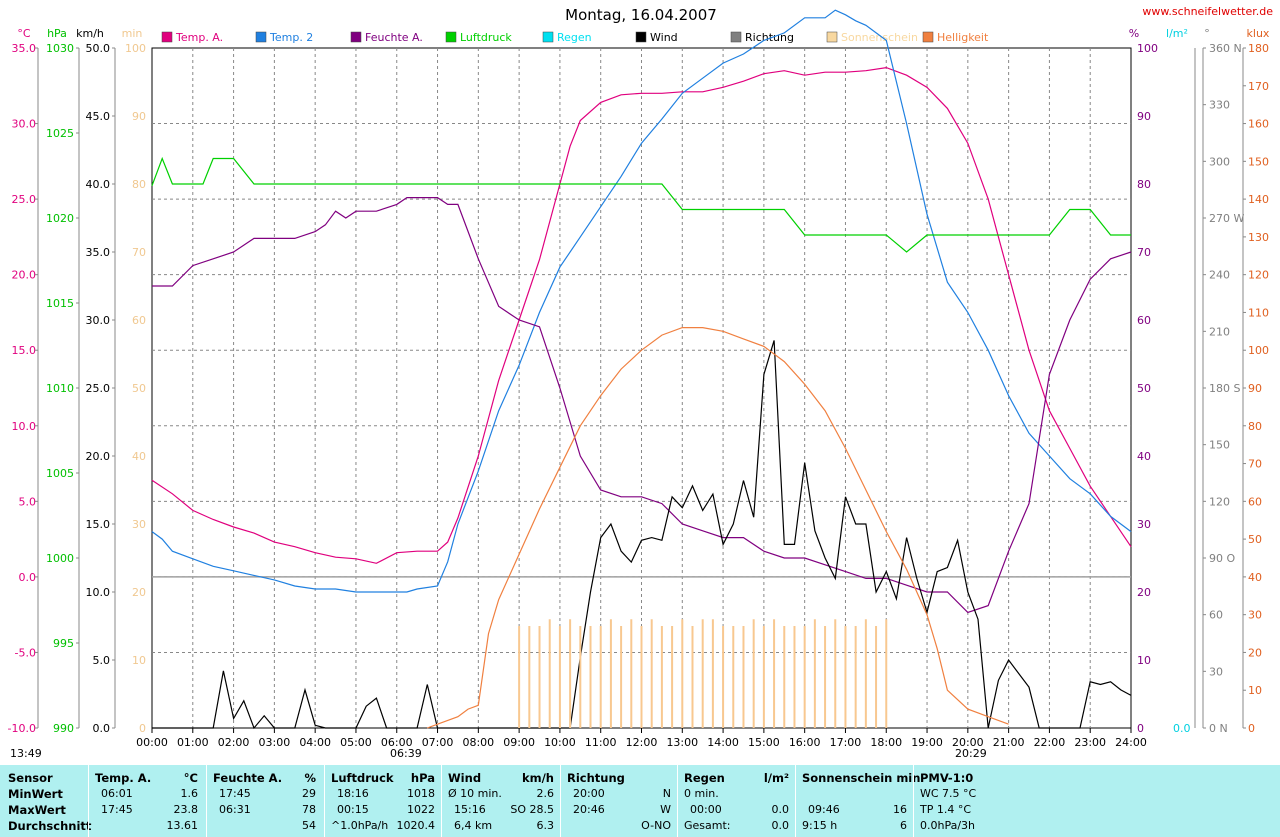  I want to click on x-tick-label: 21:00, so click(1009, 742).